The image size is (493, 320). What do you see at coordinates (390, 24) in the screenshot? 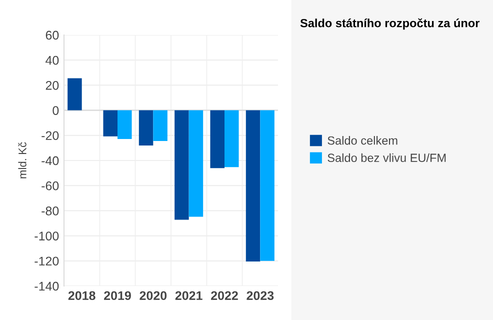
I see `text: Saldo státního rozpočtu za únor` at bounding box center [390, 24].